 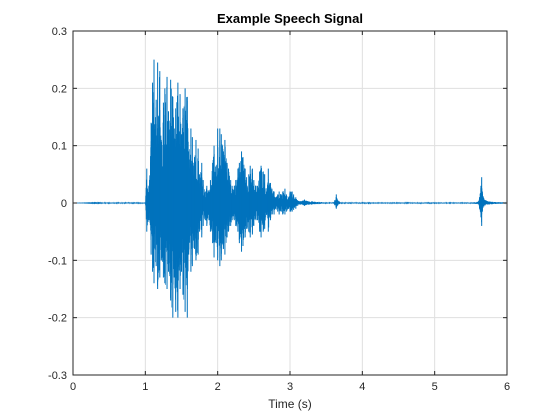 What do you see at coordinates (59, 147) in the screenshot?
I see `y-tick-label: 0.1` at bounding box center [59, 147].